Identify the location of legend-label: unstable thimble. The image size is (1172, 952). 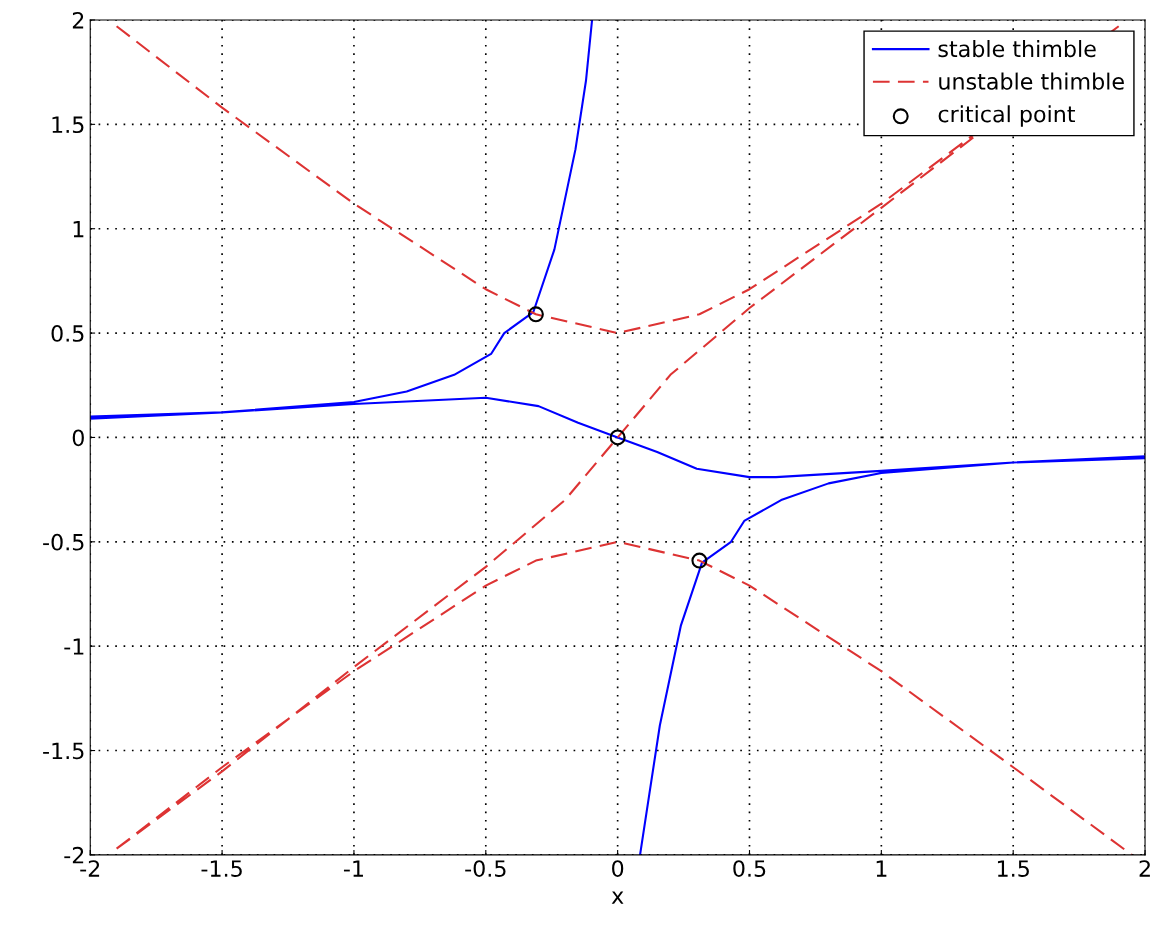
(1031, 81).